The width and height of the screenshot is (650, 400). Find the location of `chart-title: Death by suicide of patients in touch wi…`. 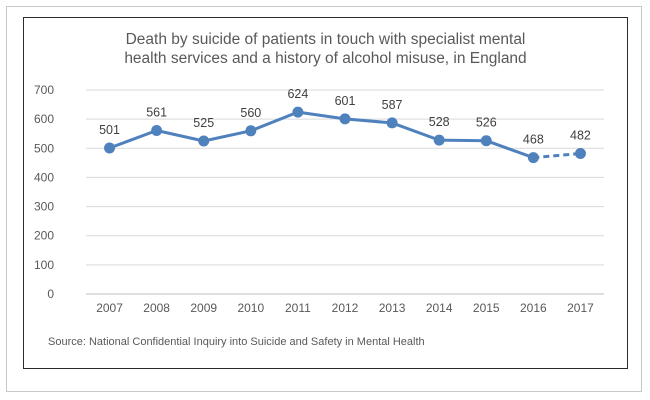

chart-title: Death by suicide of patients in touch wi… is located at coordinates (325, 49).